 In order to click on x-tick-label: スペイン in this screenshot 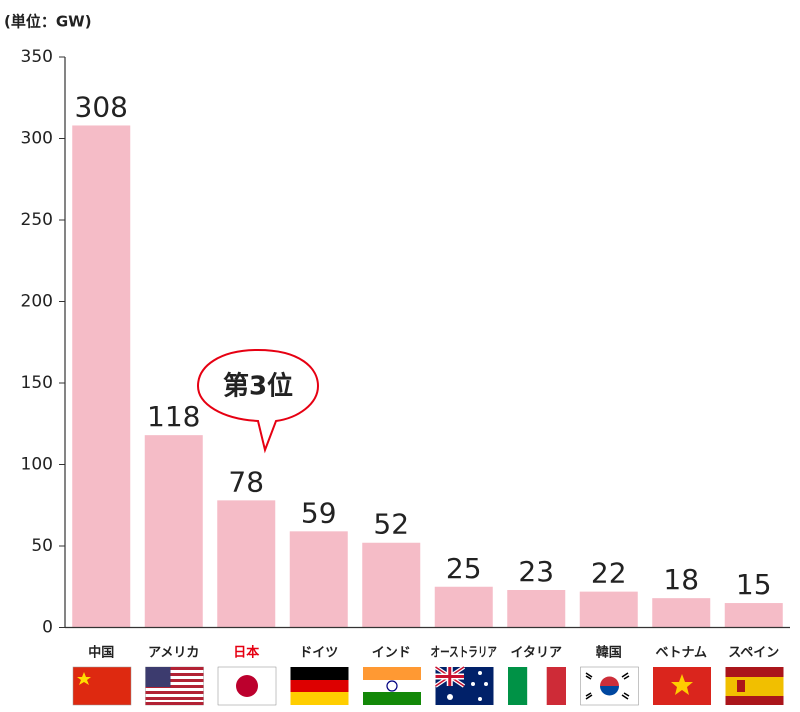, I will do `click(753, 653)`.